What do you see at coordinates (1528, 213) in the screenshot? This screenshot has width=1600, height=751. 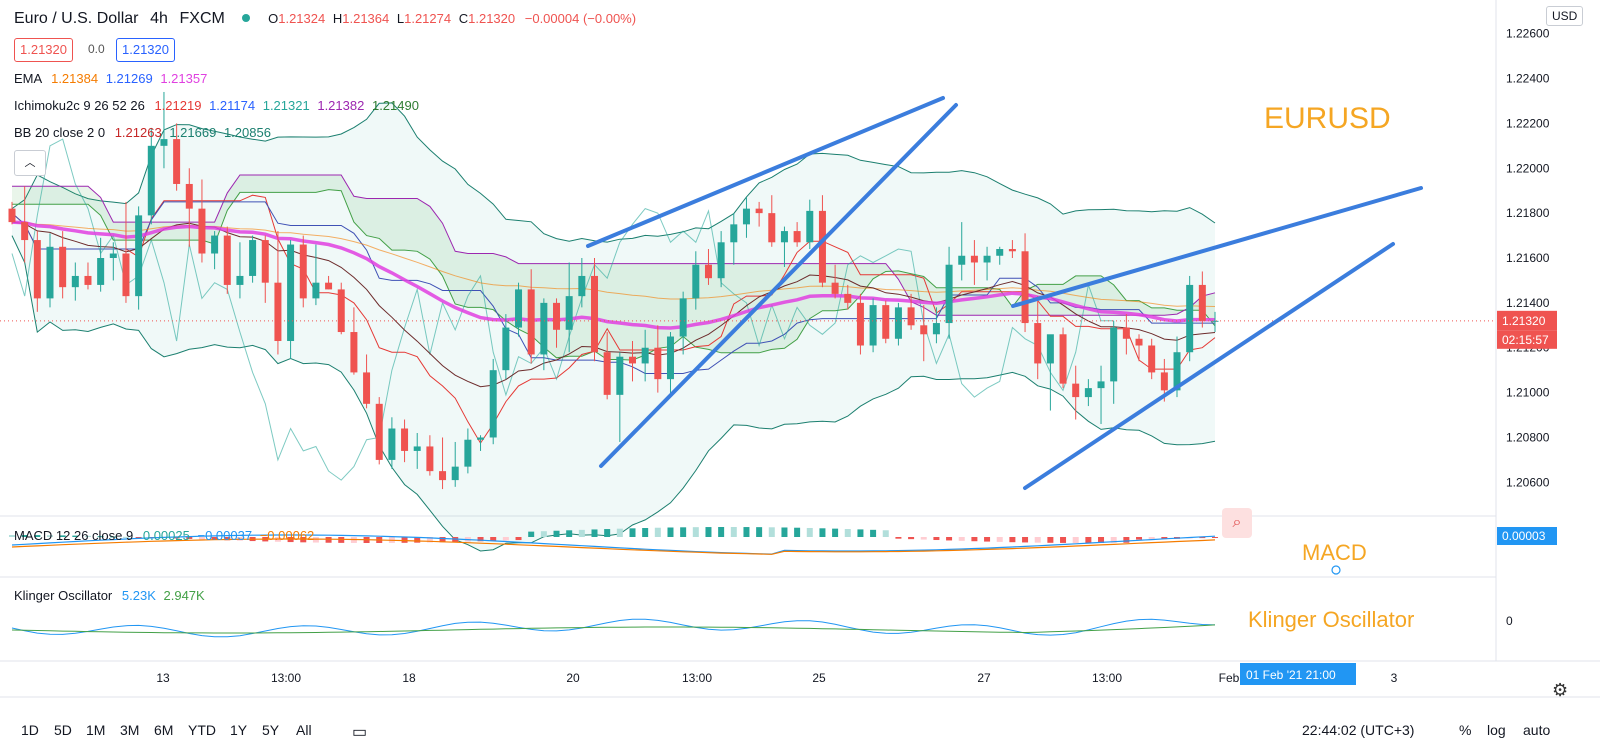 I see `price-tick-label: 1.21800` at bounding box center [1528, 213].